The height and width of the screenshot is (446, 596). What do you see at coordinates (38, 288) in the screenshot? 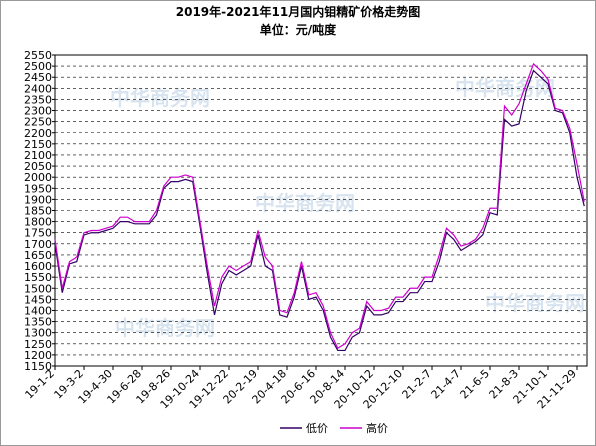
I see `y-tick-label: 1500` at bounding box center [38, 288].